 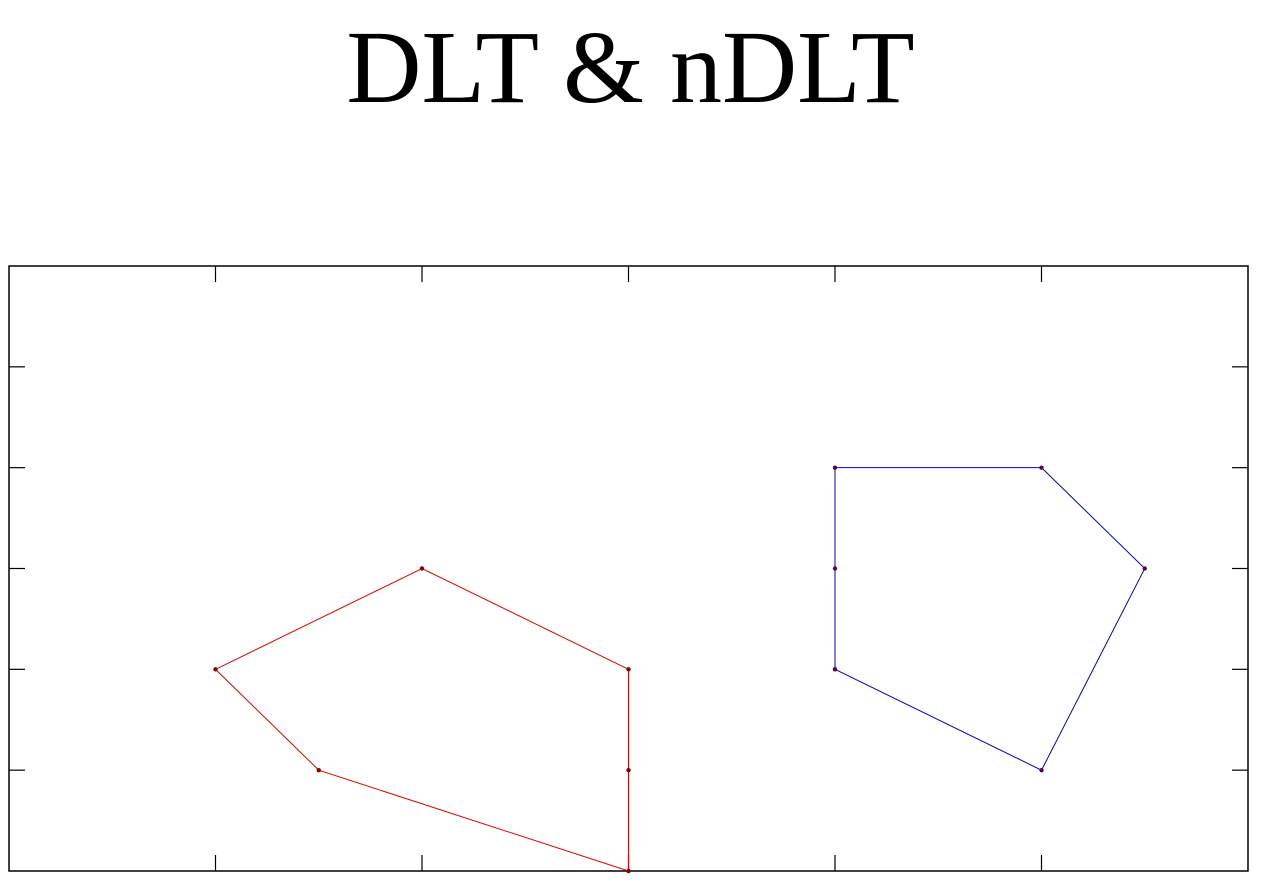 What do you see at coordinates (630, 67) in the screenshot?
I see `chart-title: DLT & nDLT` at bounding box center [630, 67].